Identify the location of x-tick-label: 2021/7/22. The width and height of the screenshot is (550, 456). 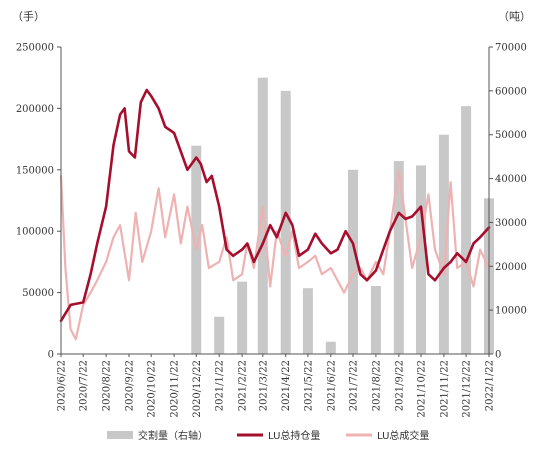
(353, 385).